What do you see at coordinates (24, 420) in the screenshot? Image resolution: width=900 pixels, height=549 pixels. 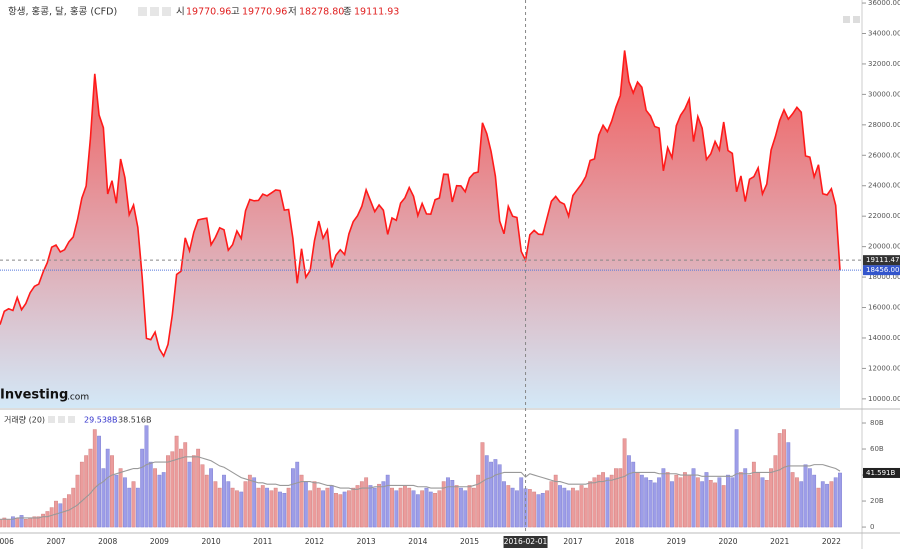 I see `volume-title: 거래량 (20)` at bounding box center [24, 420].